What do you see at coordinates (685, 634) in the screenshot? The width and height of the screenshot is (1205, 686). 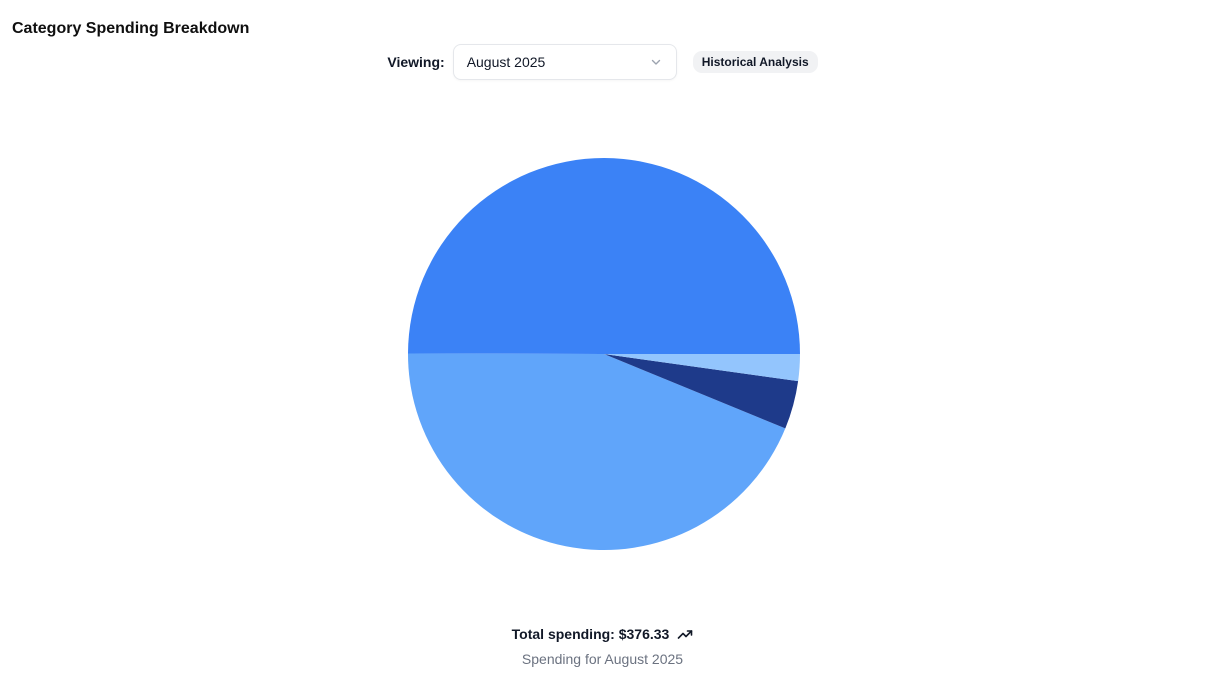 I see `trending-up-icon` at bounding box center [685, 634].